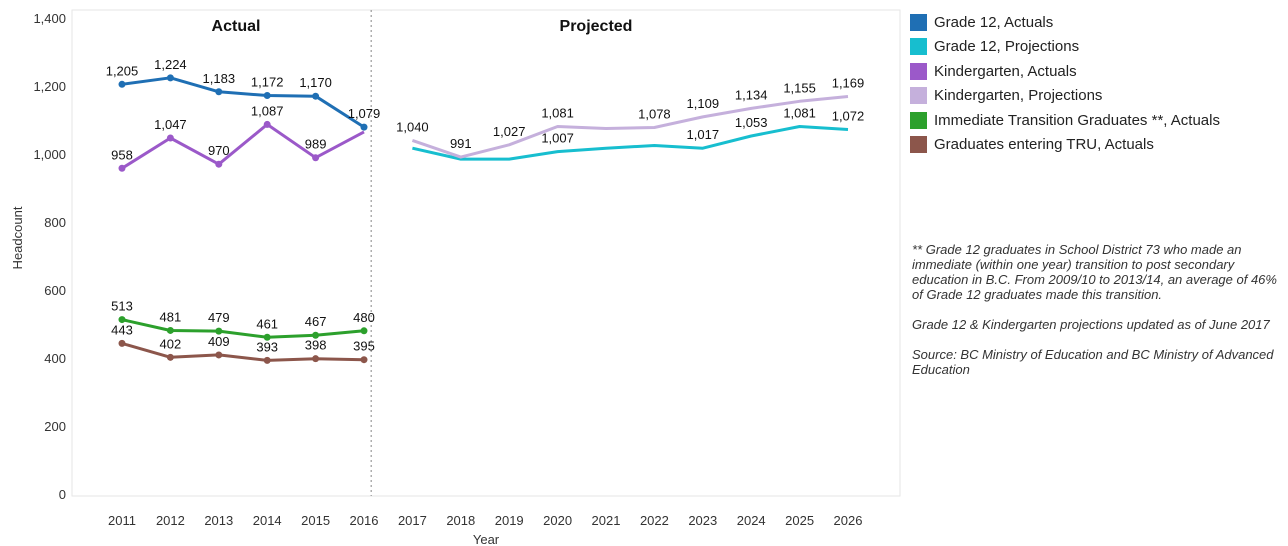  Describe the element at coordinates (751, 122) in the screenshot. I see `data-label: 1,053` at that location.